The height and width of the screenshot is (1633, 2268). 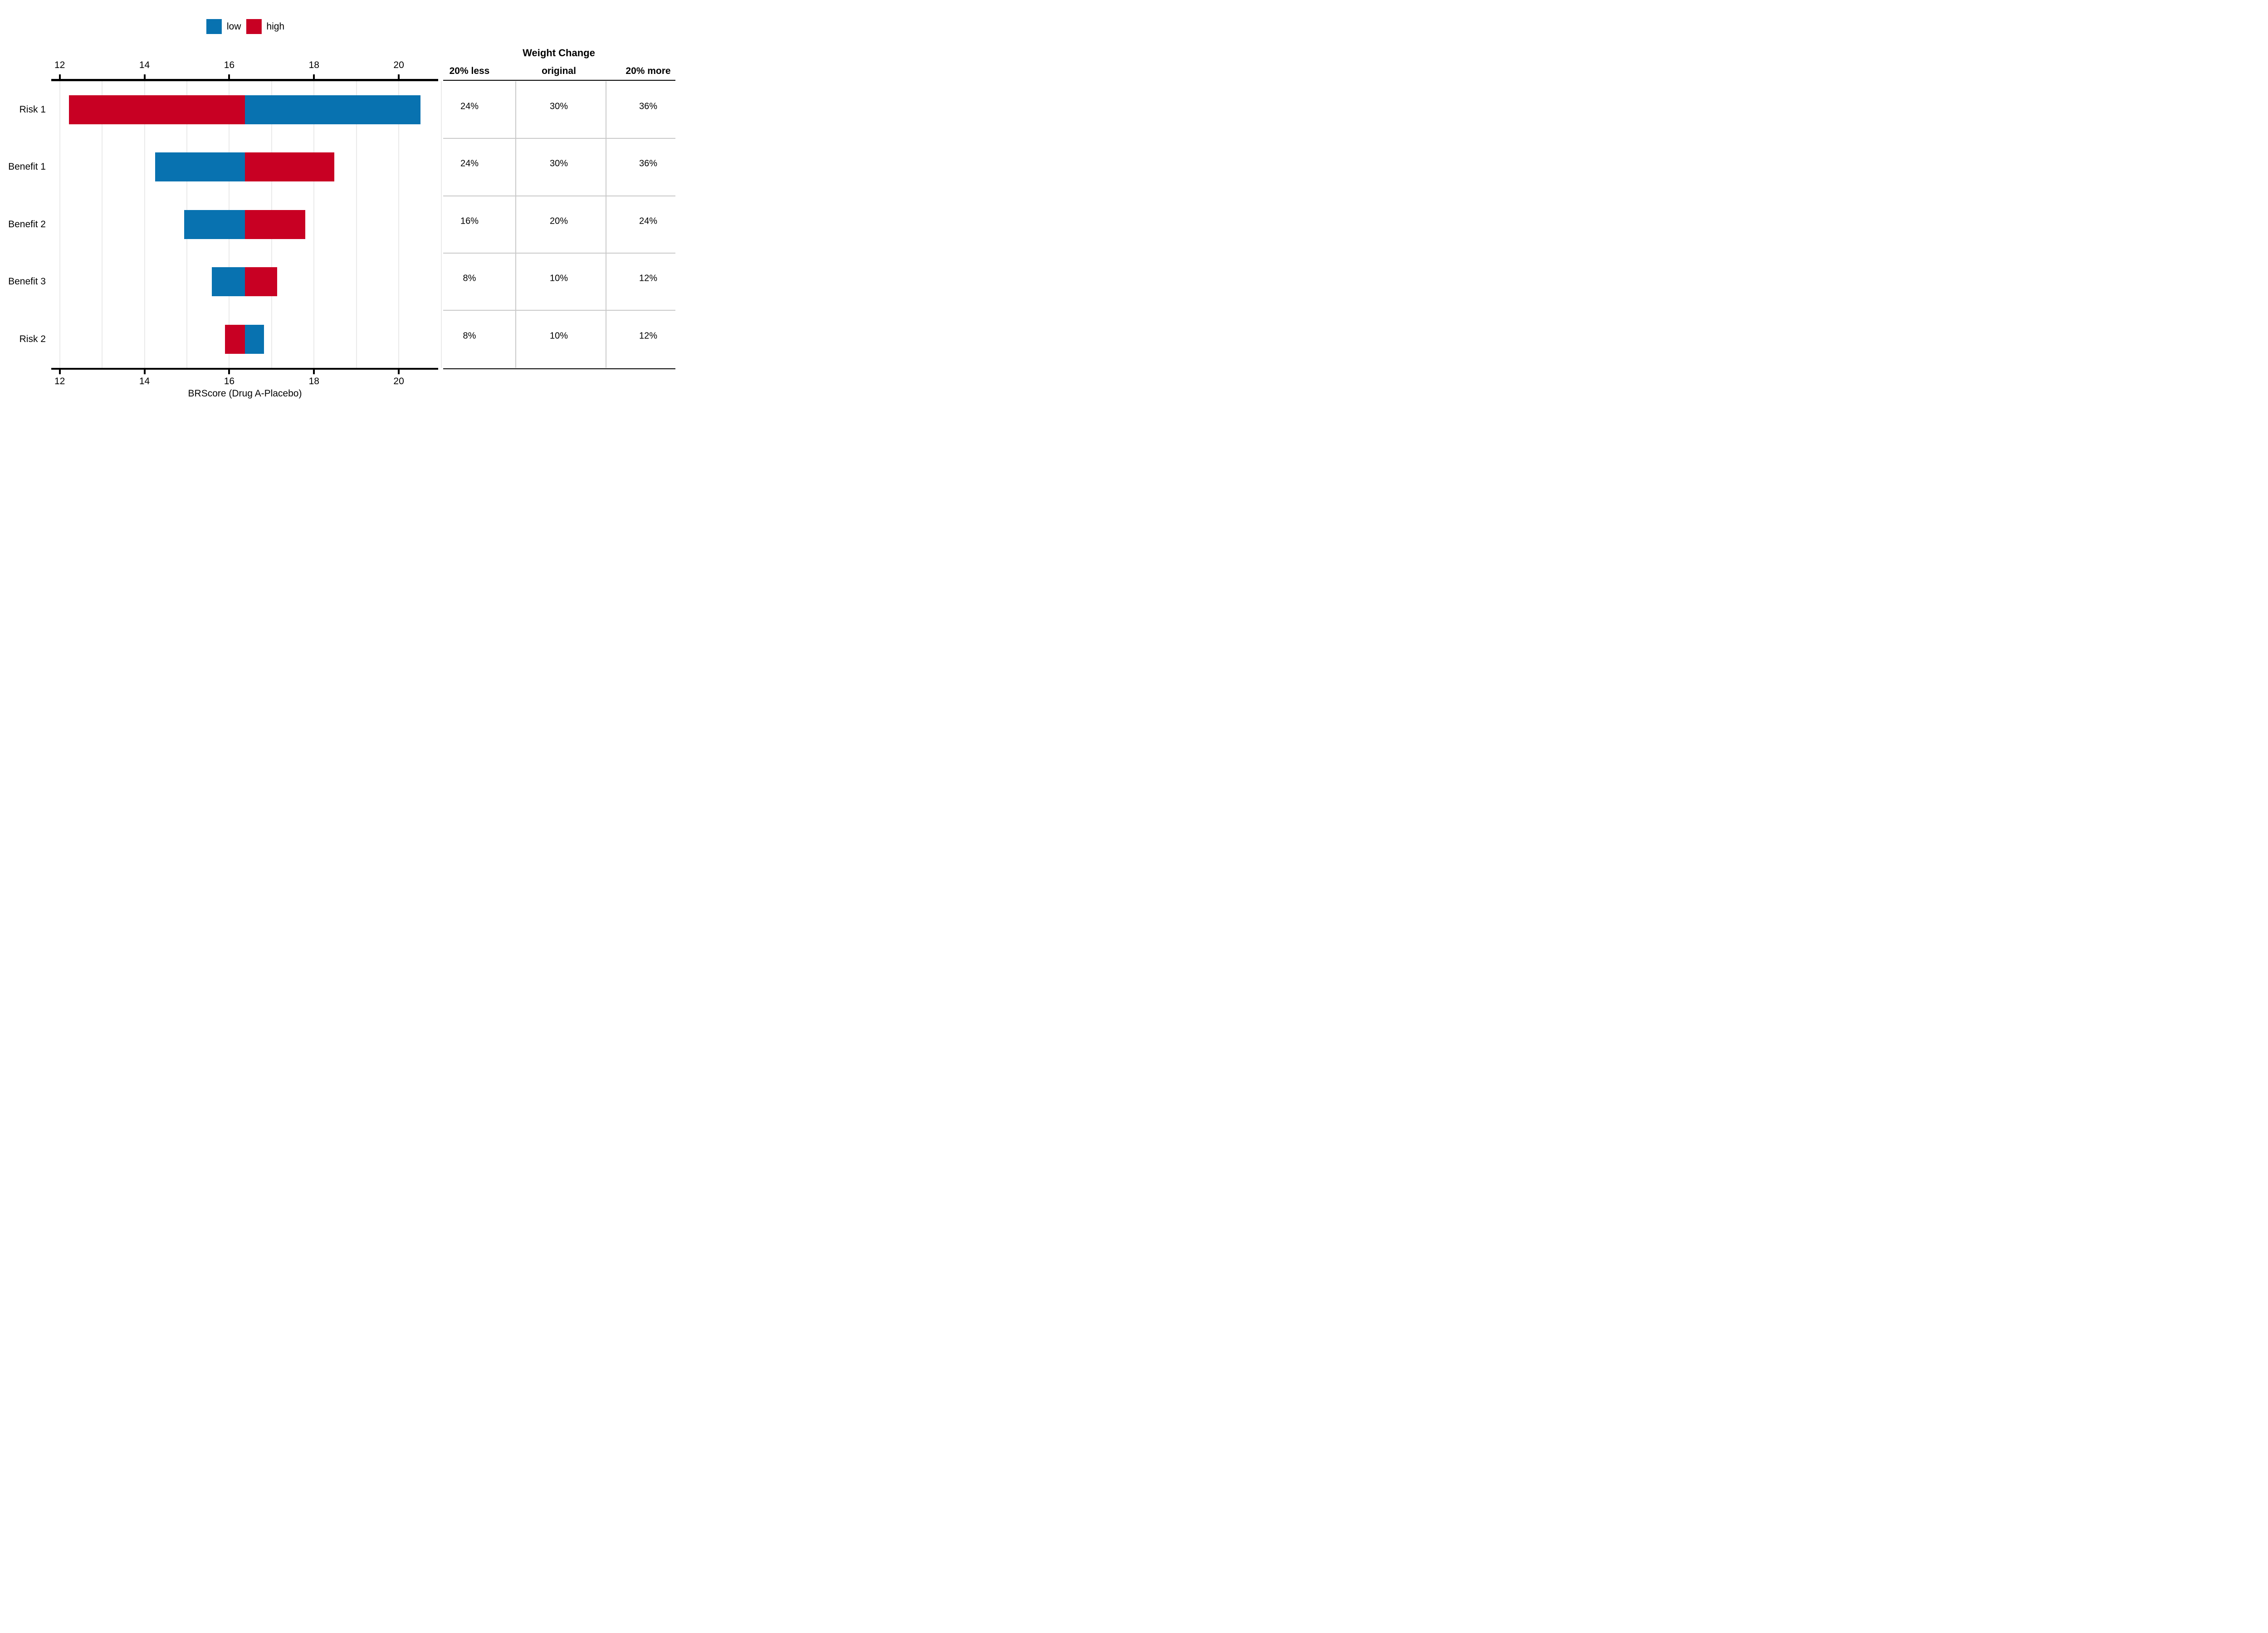 What do you see at coordinates (313, 381) in the screenshot?
I see `x-axis-tick-label-bottom: 18` at bounding box center [313, 381].